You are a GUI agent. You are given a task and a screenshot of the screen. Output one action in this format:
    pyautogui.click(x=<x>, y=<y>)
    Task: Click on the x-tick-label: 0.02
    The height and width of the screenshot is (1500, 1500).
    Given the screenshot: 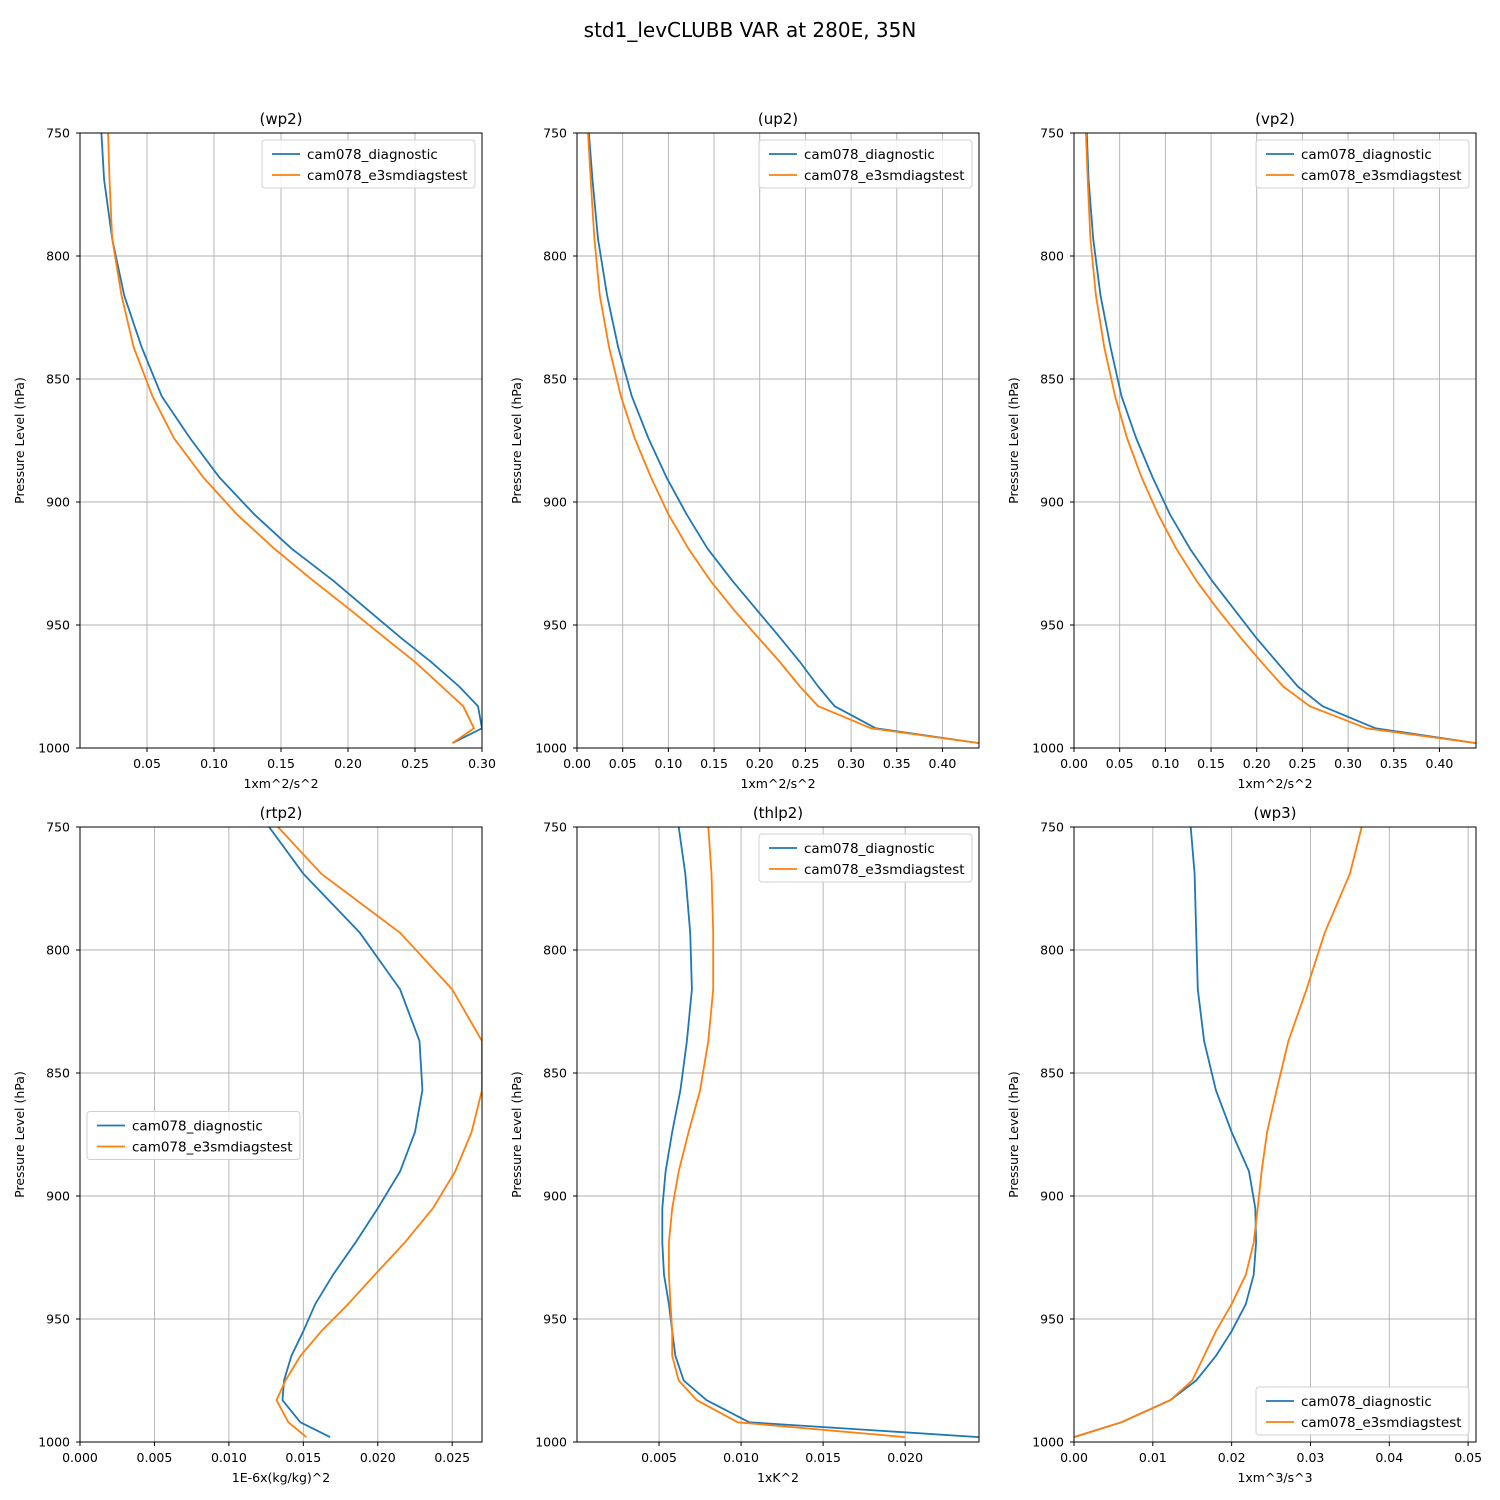 What is the action you would take?
    pyautogui.click(x=1232, y=1457)
    